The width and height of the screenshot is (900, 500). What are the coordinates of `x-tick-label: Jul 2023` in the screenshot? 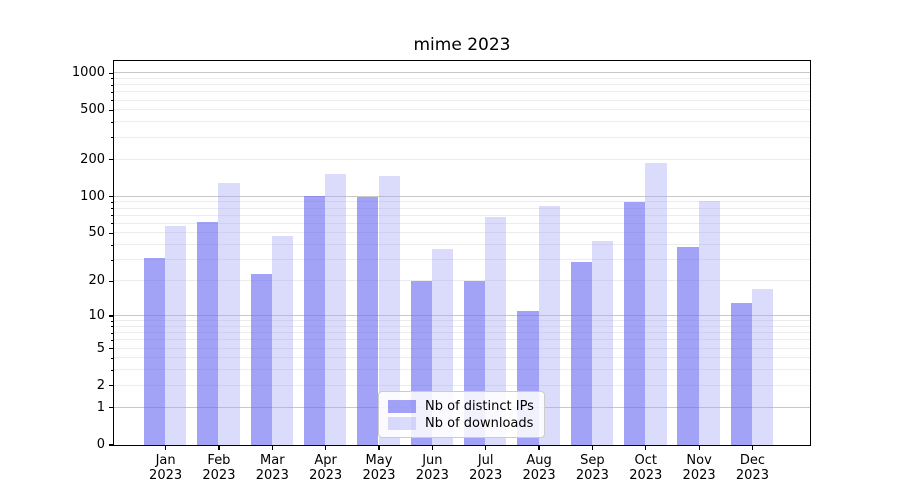 It's located at (486, 468).